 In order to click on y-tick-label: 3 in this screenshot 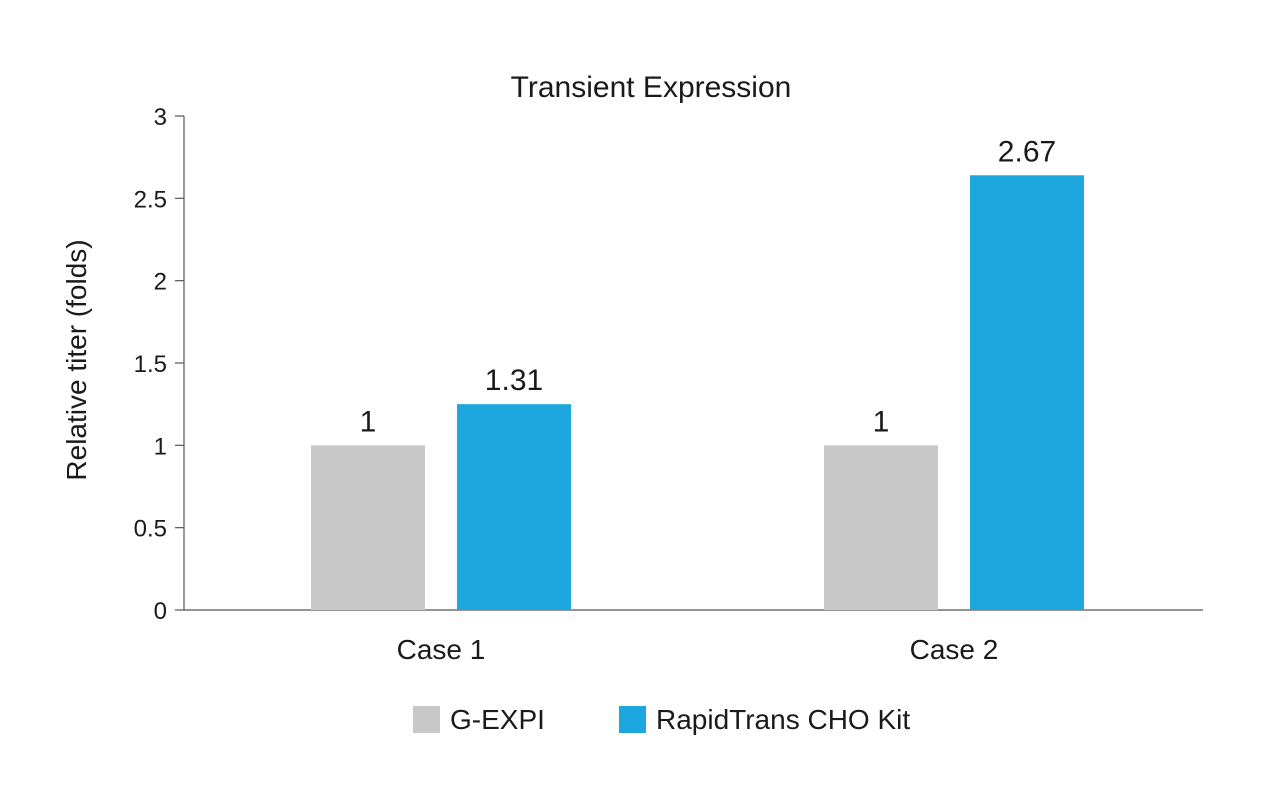, I will do `click(160, 117)`.